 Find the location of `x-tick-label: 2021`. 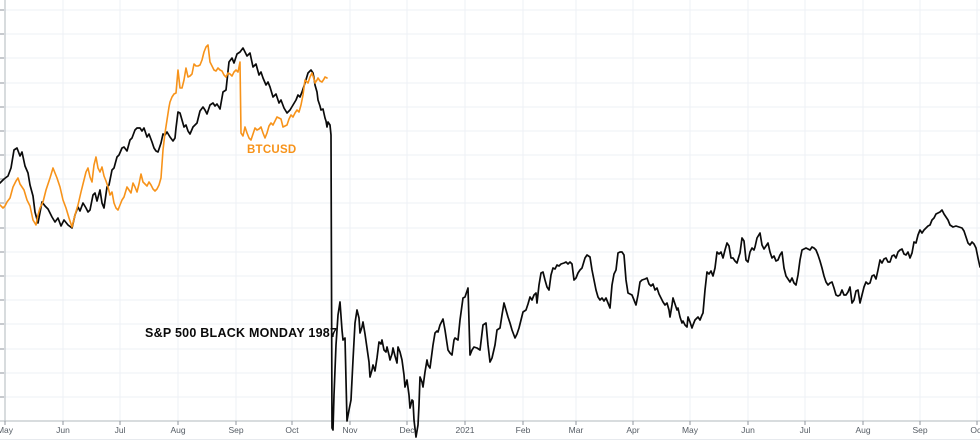

x-tick-label: 2021 is located at coordinates (465, 430).